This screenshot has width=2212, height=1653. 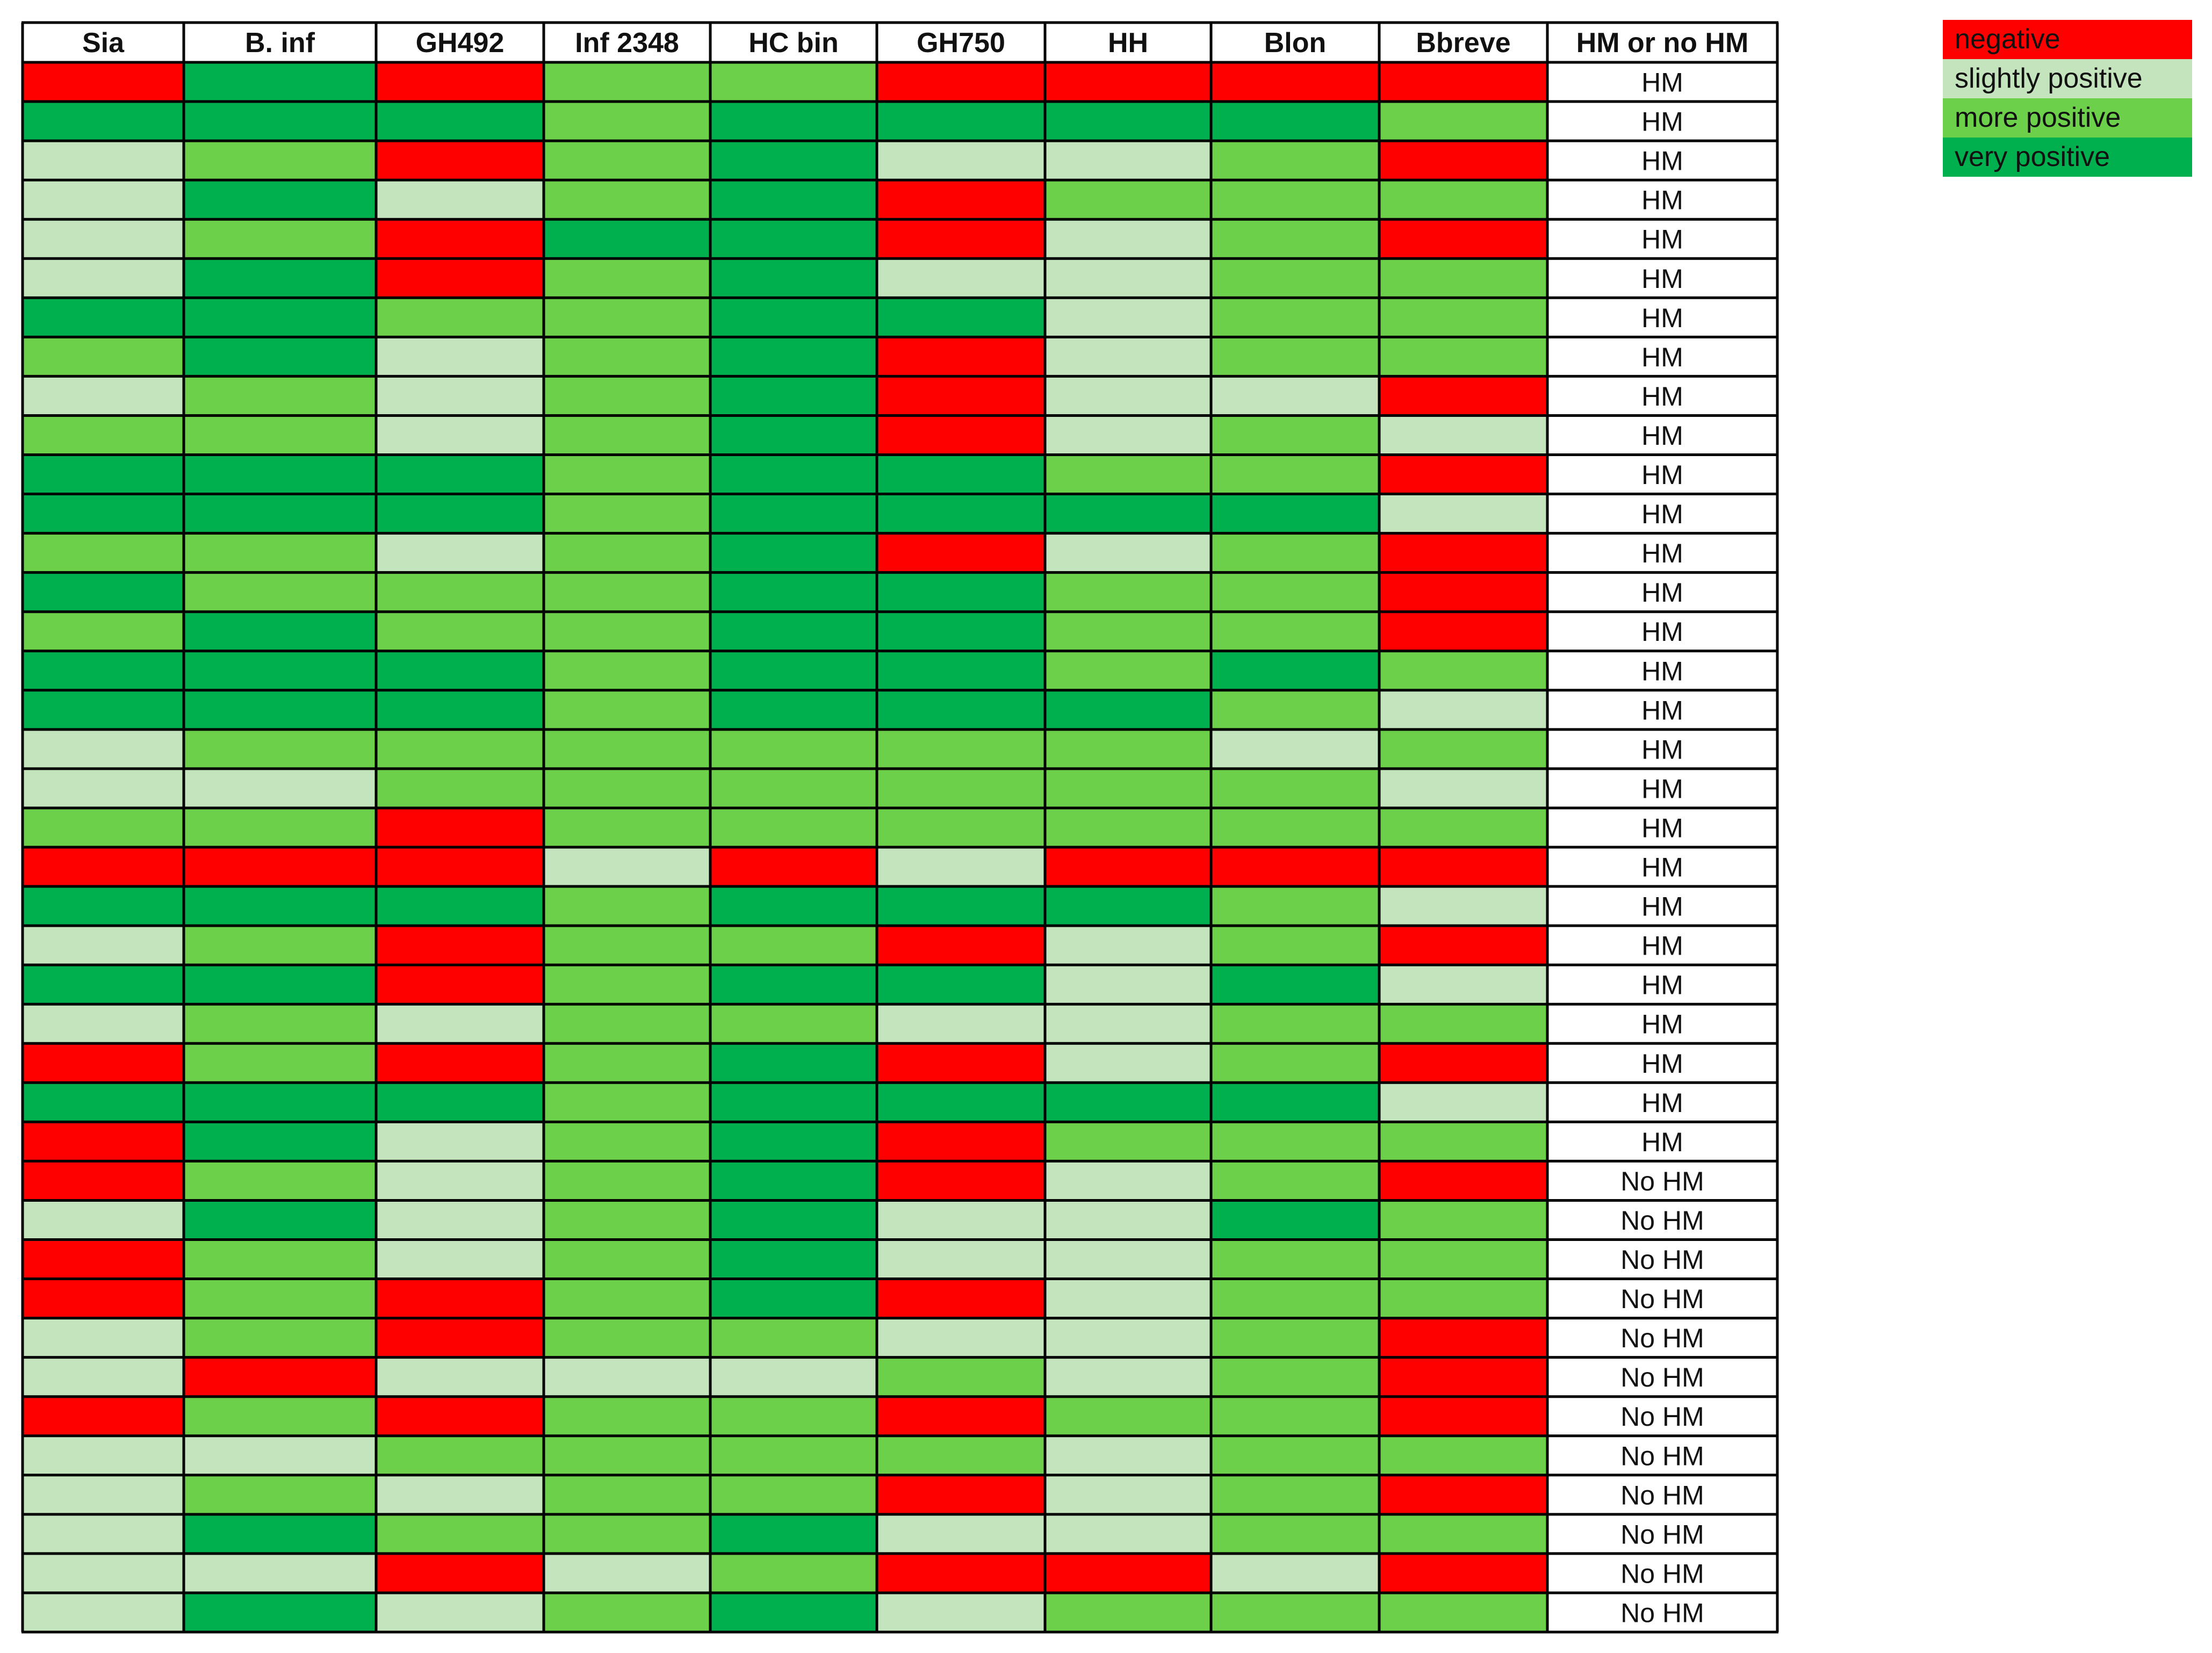 What do you see at coordinates (1663, 43) in the screenshot?
I see `column-header: HM or no HM` at bounding box center [1663, 43].